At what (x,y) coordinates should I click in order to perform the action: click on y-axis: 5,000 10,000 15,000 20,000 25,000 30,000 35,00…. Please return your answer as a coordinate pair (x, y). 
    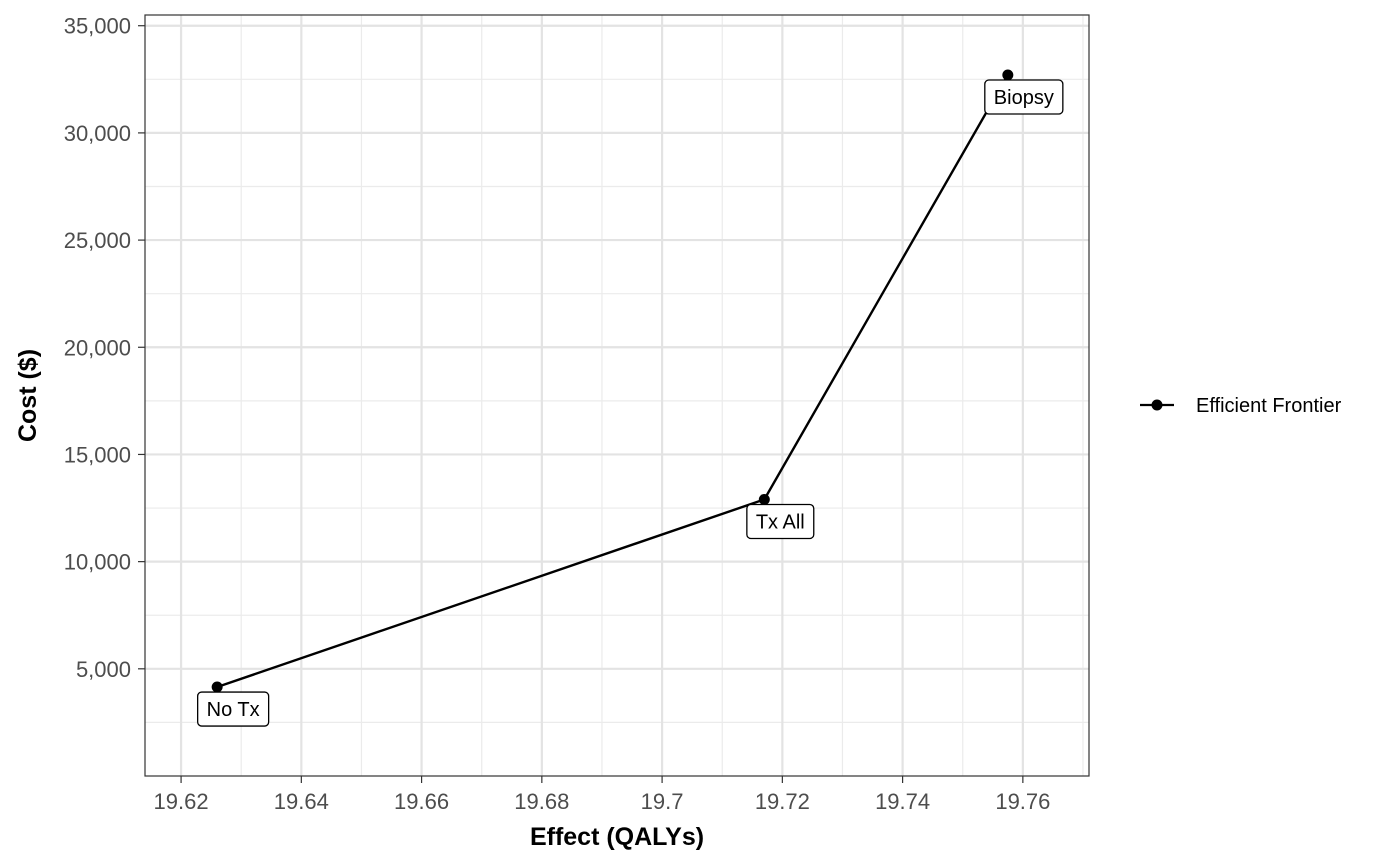
    Looking at the image, I should click on (104, 348).